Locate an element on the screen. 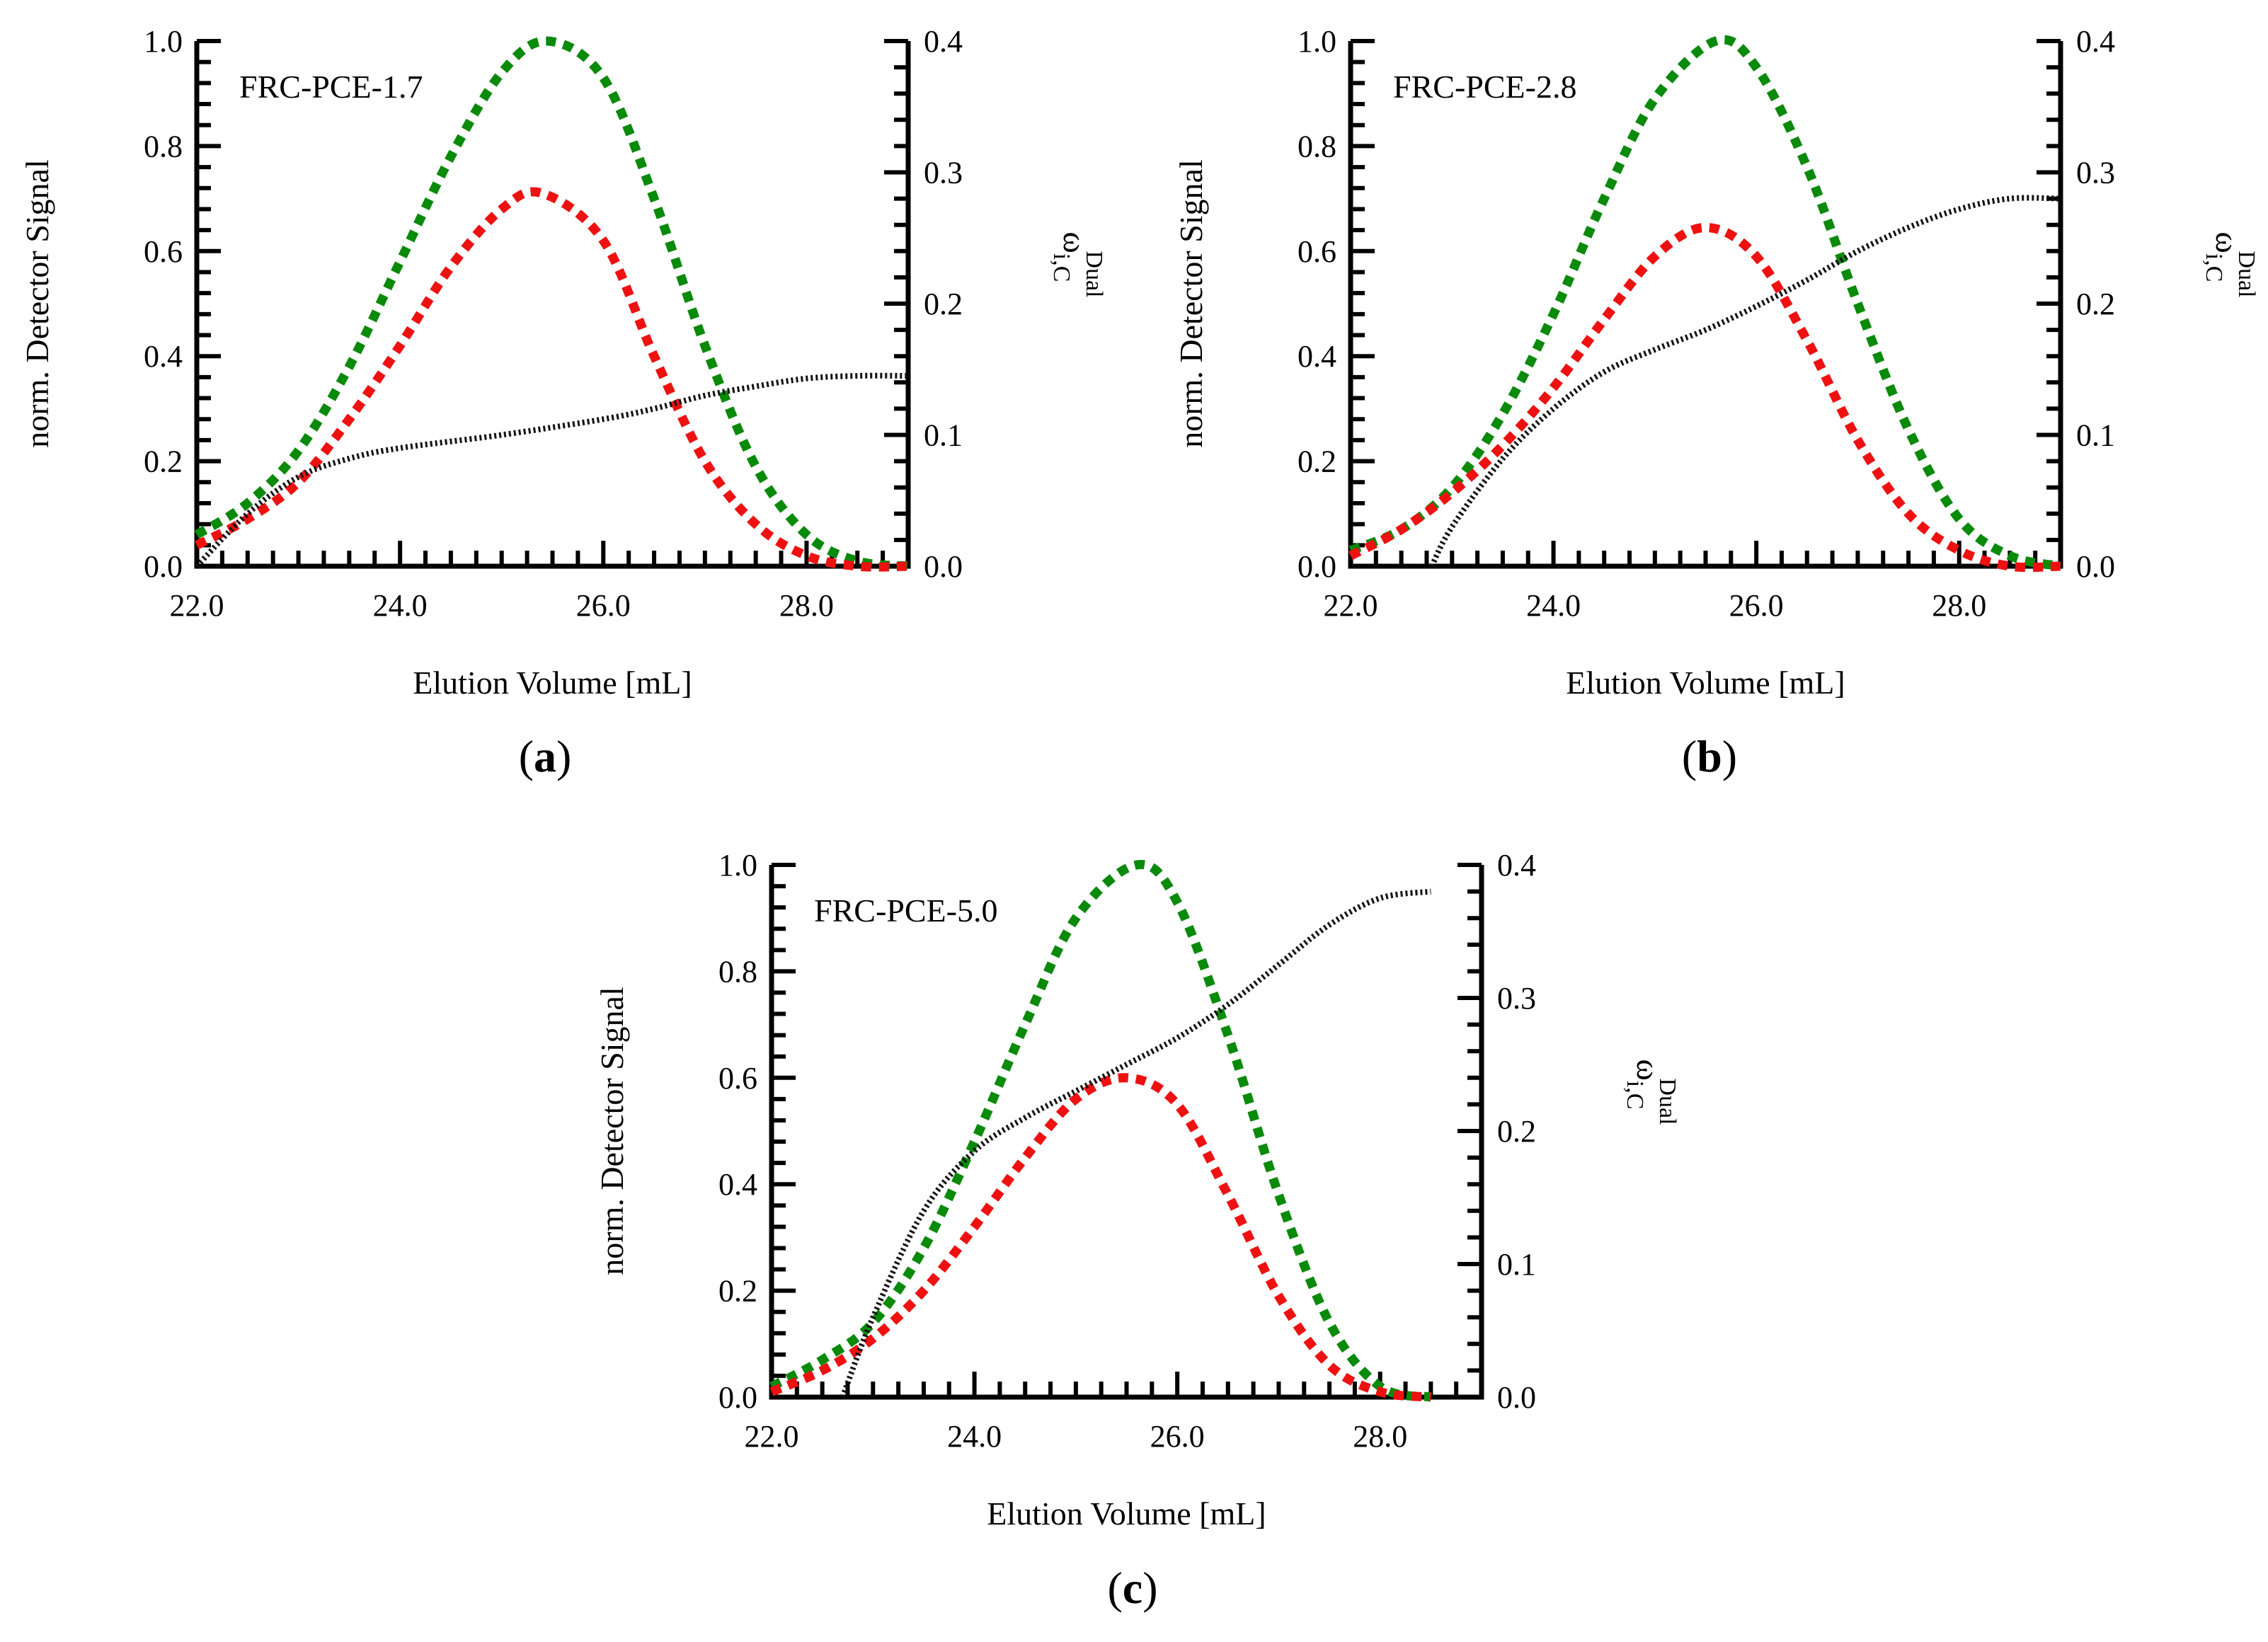  panel-label-letter: c is located at coordinates (1132, 1588).